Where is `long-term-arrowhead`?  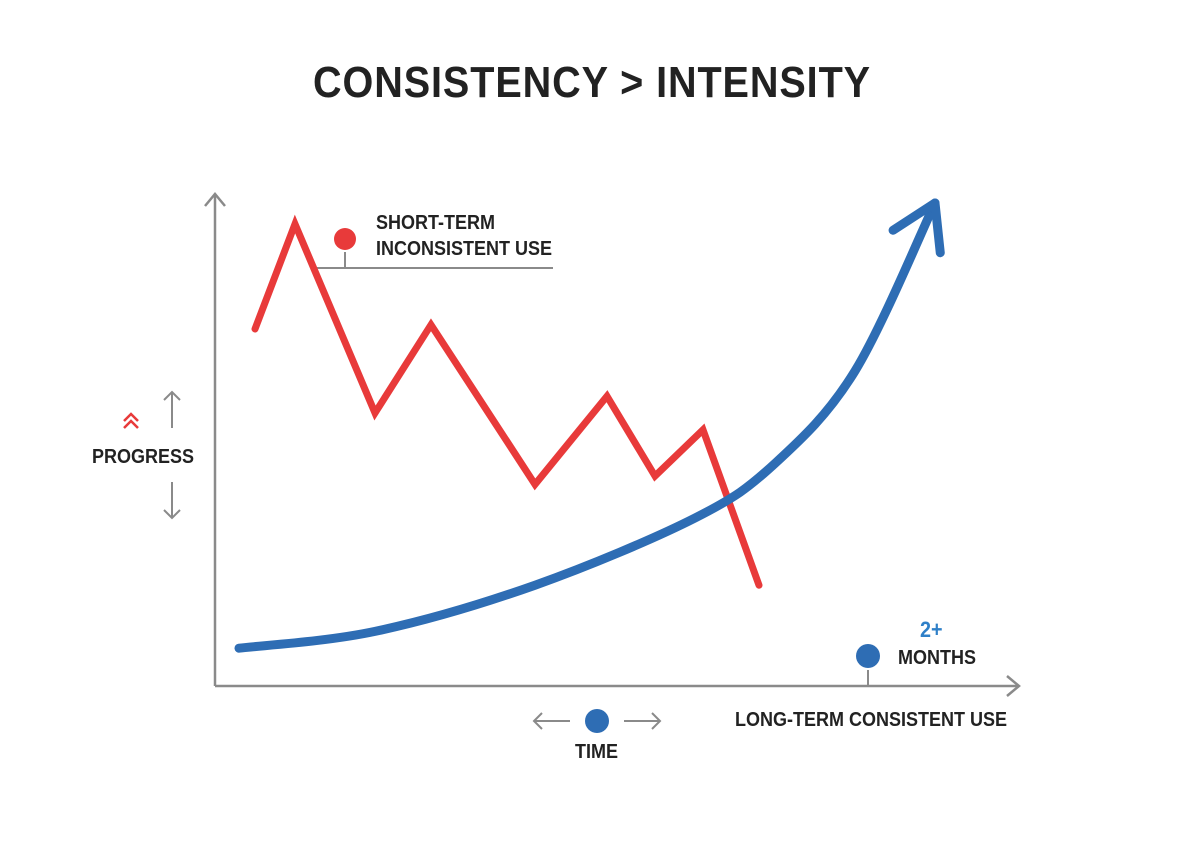
long-term-arrowhead is located at coordinates (916, 228).